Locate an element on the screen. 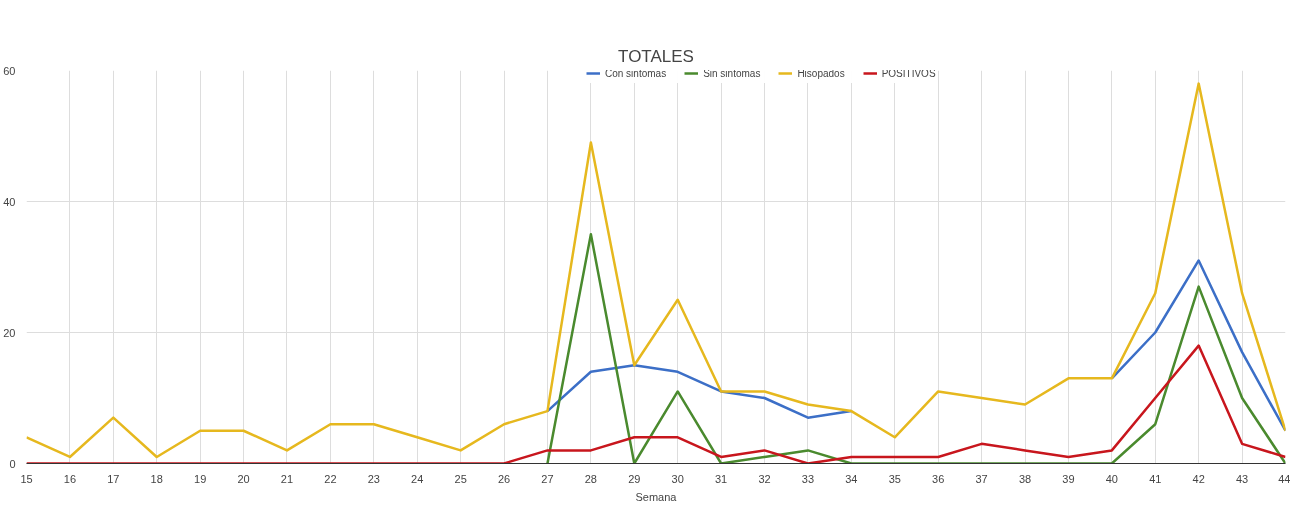 The height and width of the screenshot is (511, 1300). y-tick-label: 60 is located at coordinates (9, 70).